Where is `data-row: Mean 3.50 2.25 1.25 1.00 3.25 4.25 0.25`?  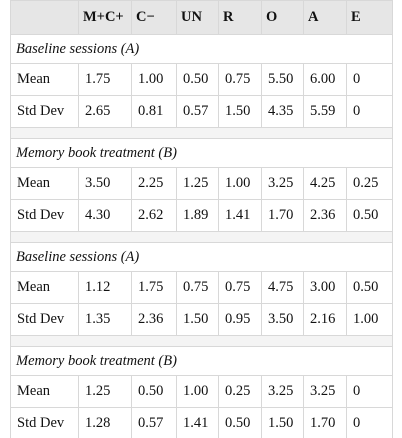 data-row: Mean 3.50 2.25 1.25 1.00 3.25 4.25 0.25 is located at coordinates (201, 183).